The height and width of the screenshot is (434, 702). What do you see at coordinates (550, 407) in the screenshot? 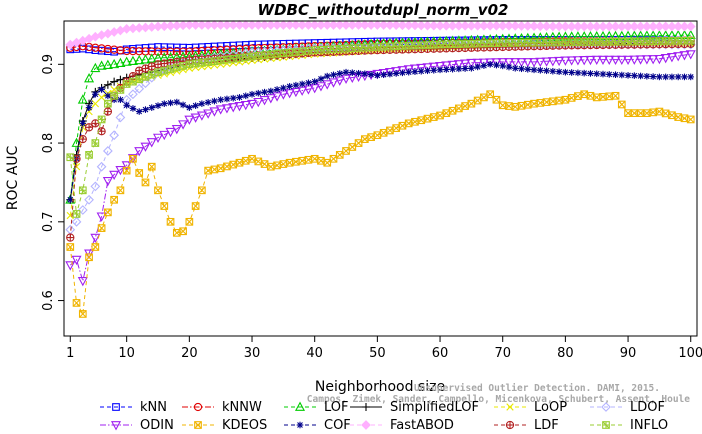
I see `legend-label: LoOP` at bounding box center [550, 407].